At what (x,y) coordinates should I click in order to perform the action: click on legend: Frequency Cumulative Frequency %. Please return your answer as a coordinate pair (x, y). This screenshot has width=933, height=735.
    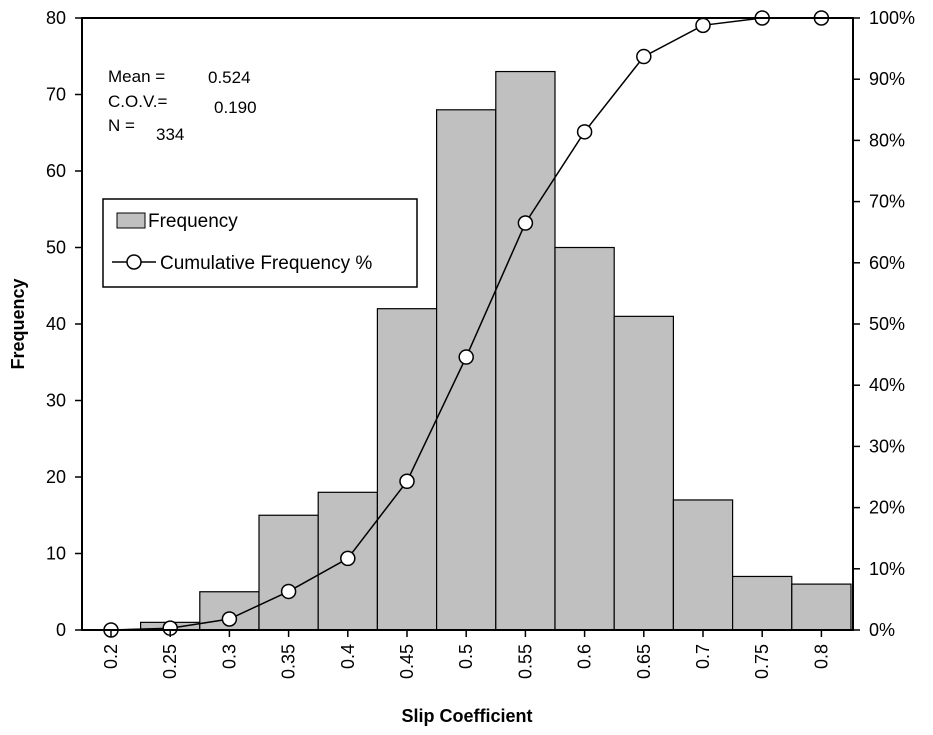
    Looking at the image, I should click on (260, 243).